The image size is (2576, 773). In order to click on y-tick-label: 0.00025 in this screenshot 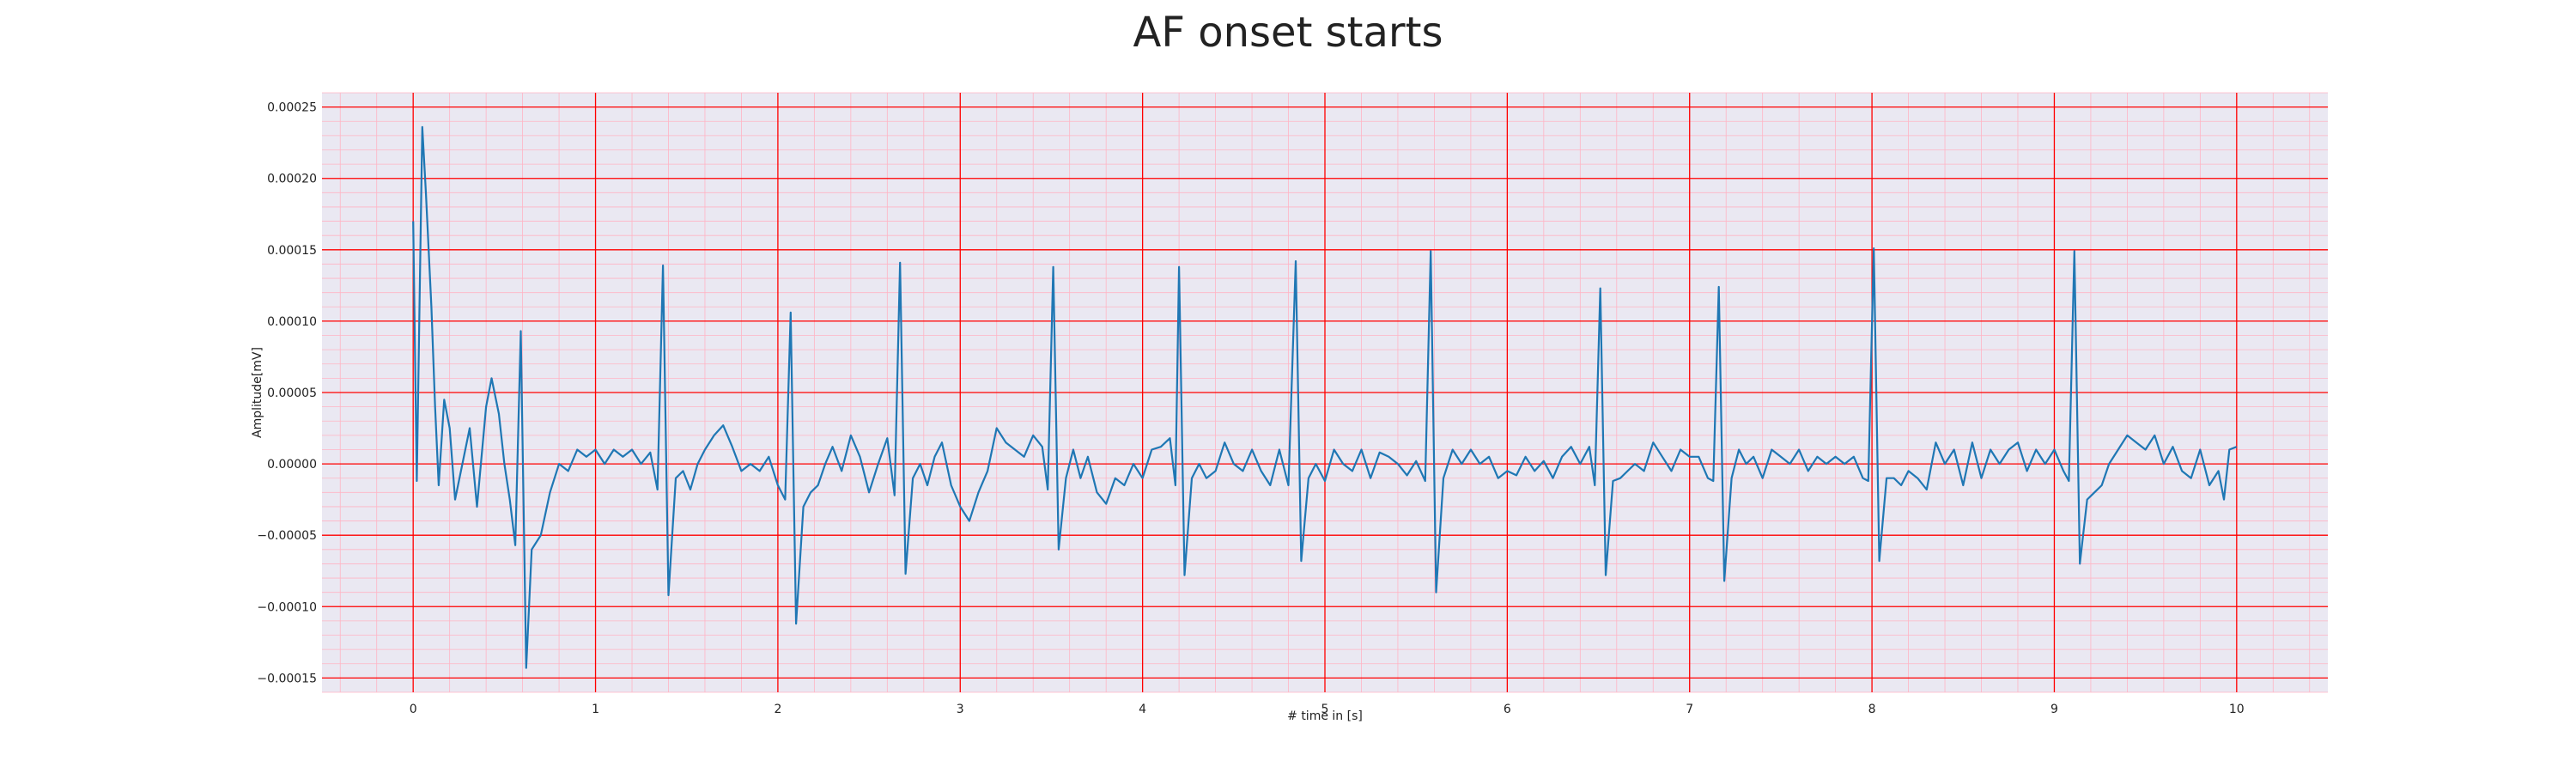, I will do `click(292, 108)`.